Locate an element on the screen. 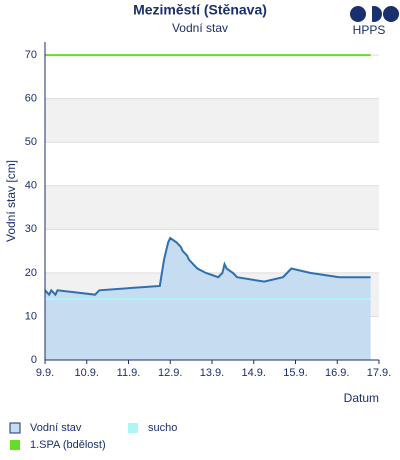 The height and width of the screenshot is (460, 400). chart-title: Meziměstí (Stěnava) is located at coordinates (200, 10).